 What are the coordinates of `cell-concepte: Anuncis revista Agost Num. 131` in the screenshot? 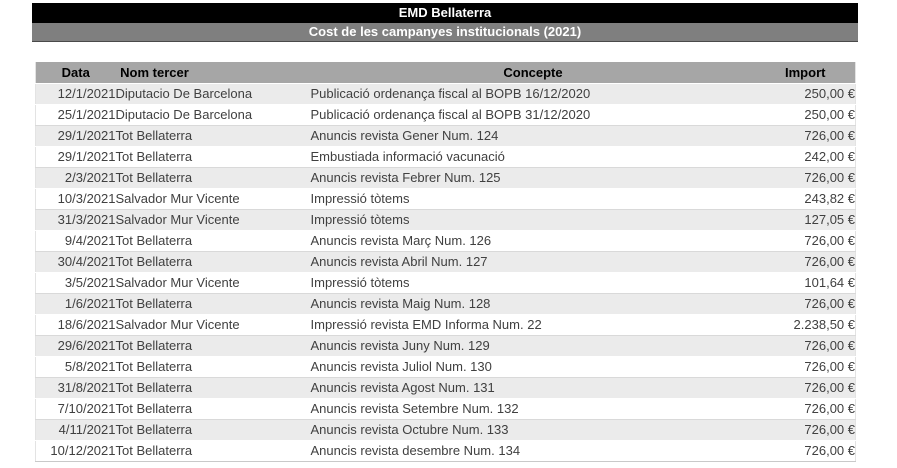 It's located at (533, 388).